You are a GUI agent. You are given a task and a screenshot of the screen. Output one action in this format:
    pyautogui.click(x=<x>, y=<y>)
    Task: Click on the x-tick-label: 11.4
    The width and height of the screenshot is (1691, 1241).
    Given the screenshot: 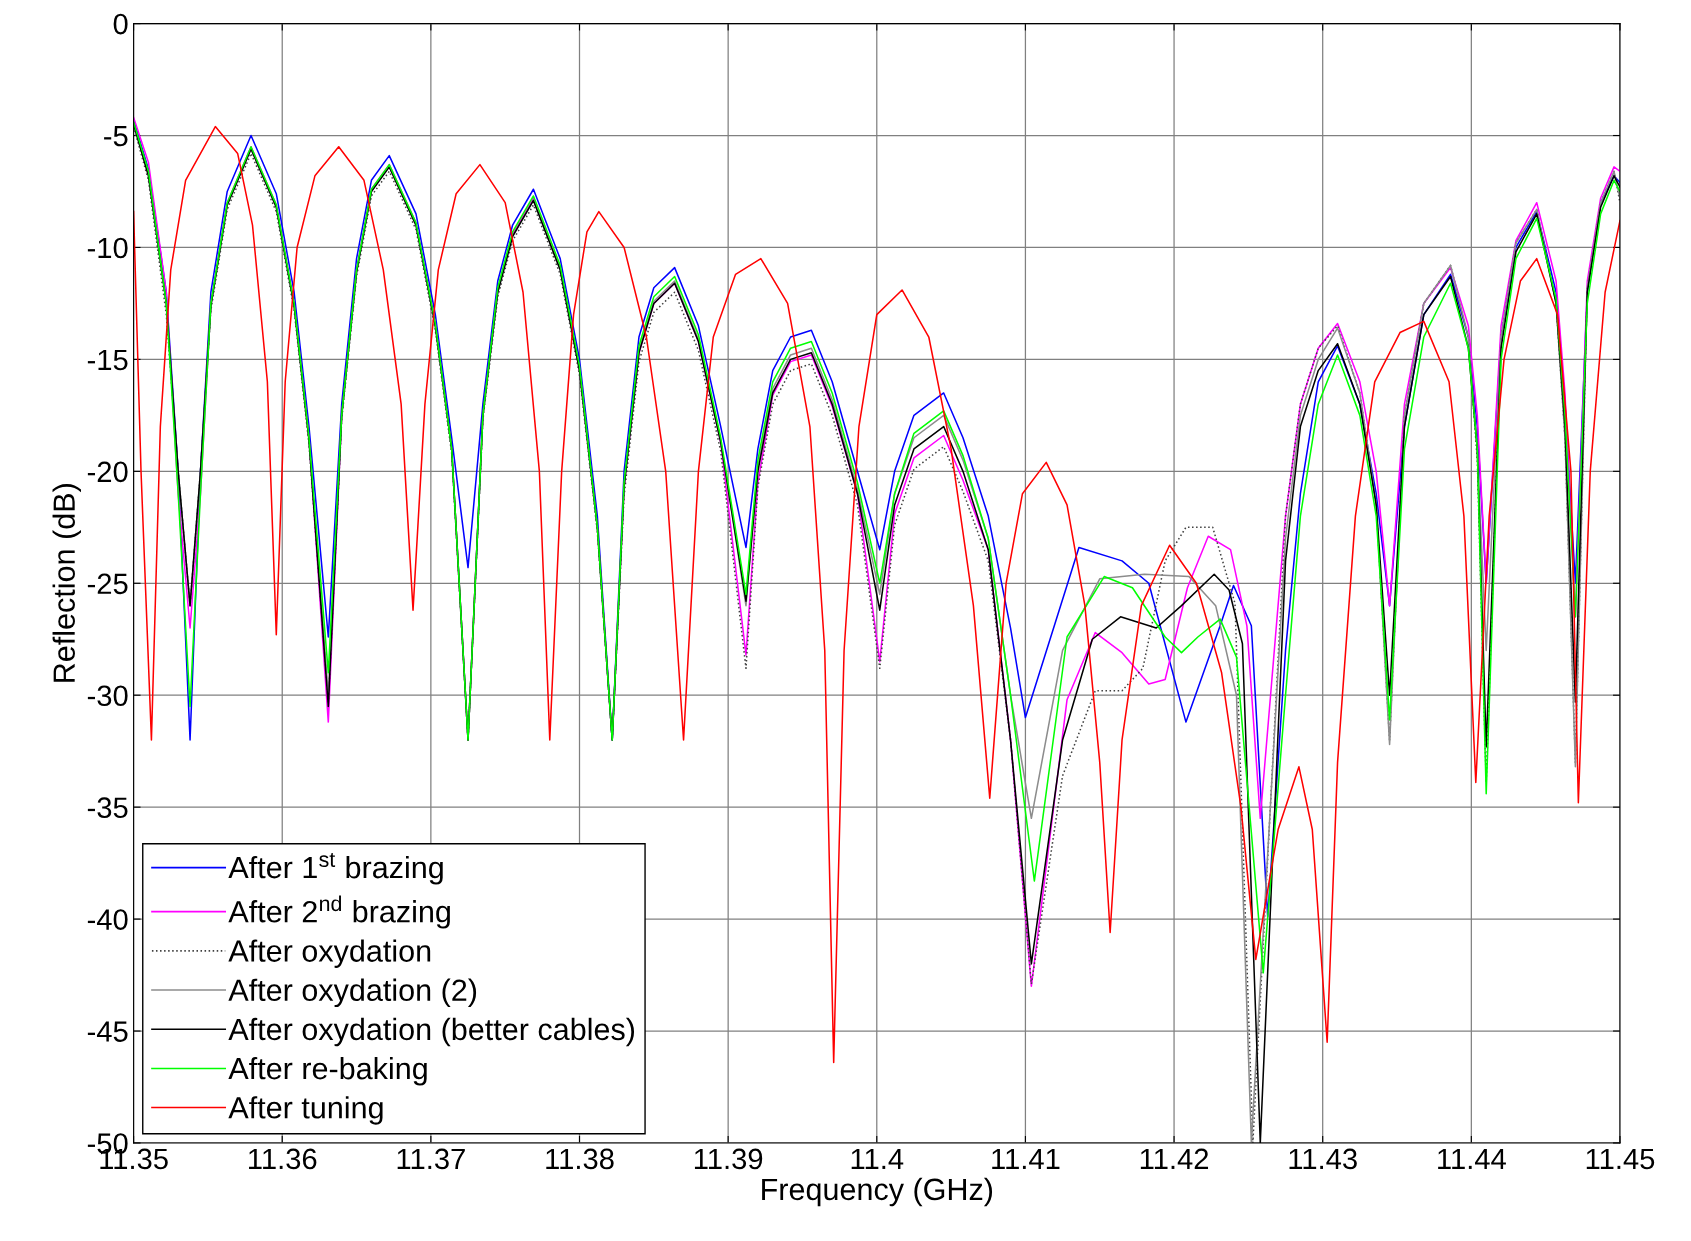 What is the action you would take?
    pyautogui.click(x=877, y=1158)
    